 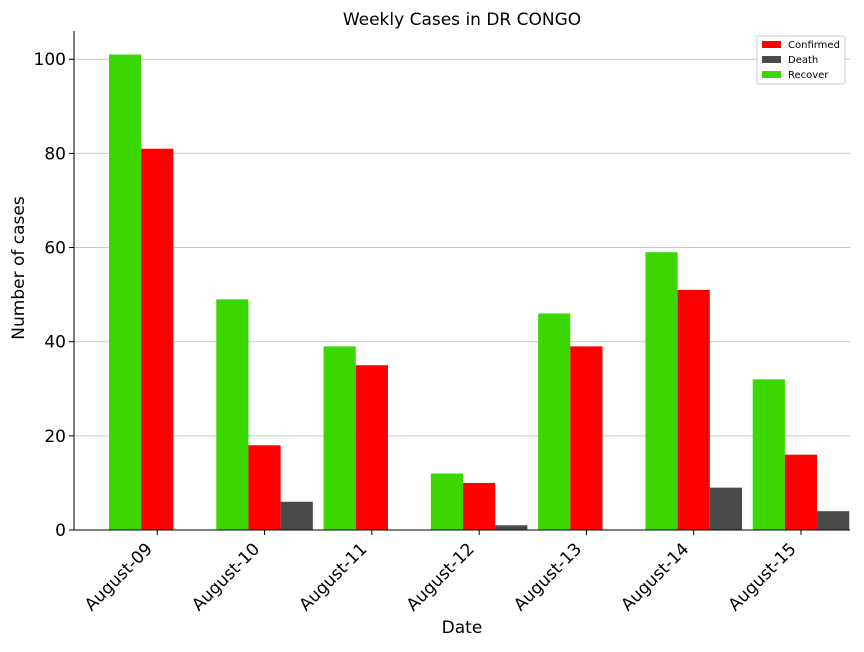 I want to click on chart-title: Weekly Cases in DR CONGO, so click(x=462, y=20).